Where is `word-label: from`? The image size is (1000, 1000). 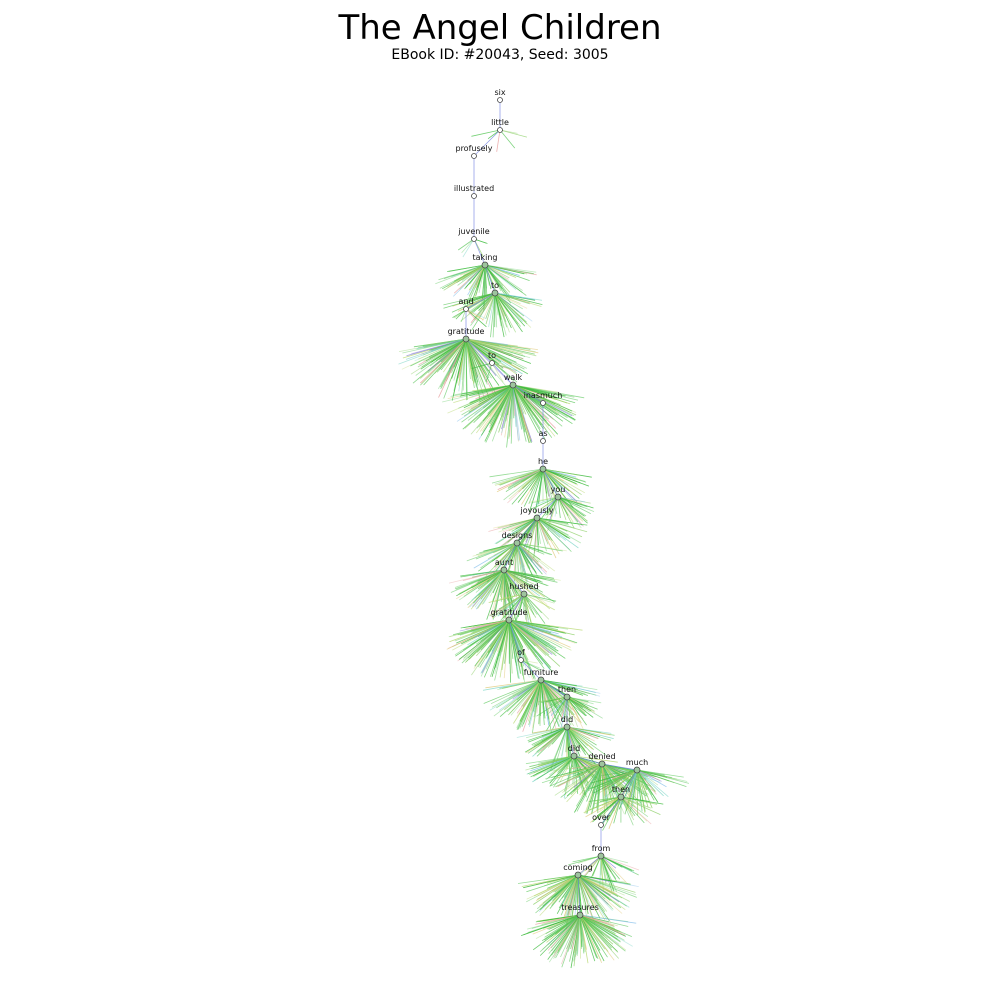
word-label: from is located at coordinates (601, 848).